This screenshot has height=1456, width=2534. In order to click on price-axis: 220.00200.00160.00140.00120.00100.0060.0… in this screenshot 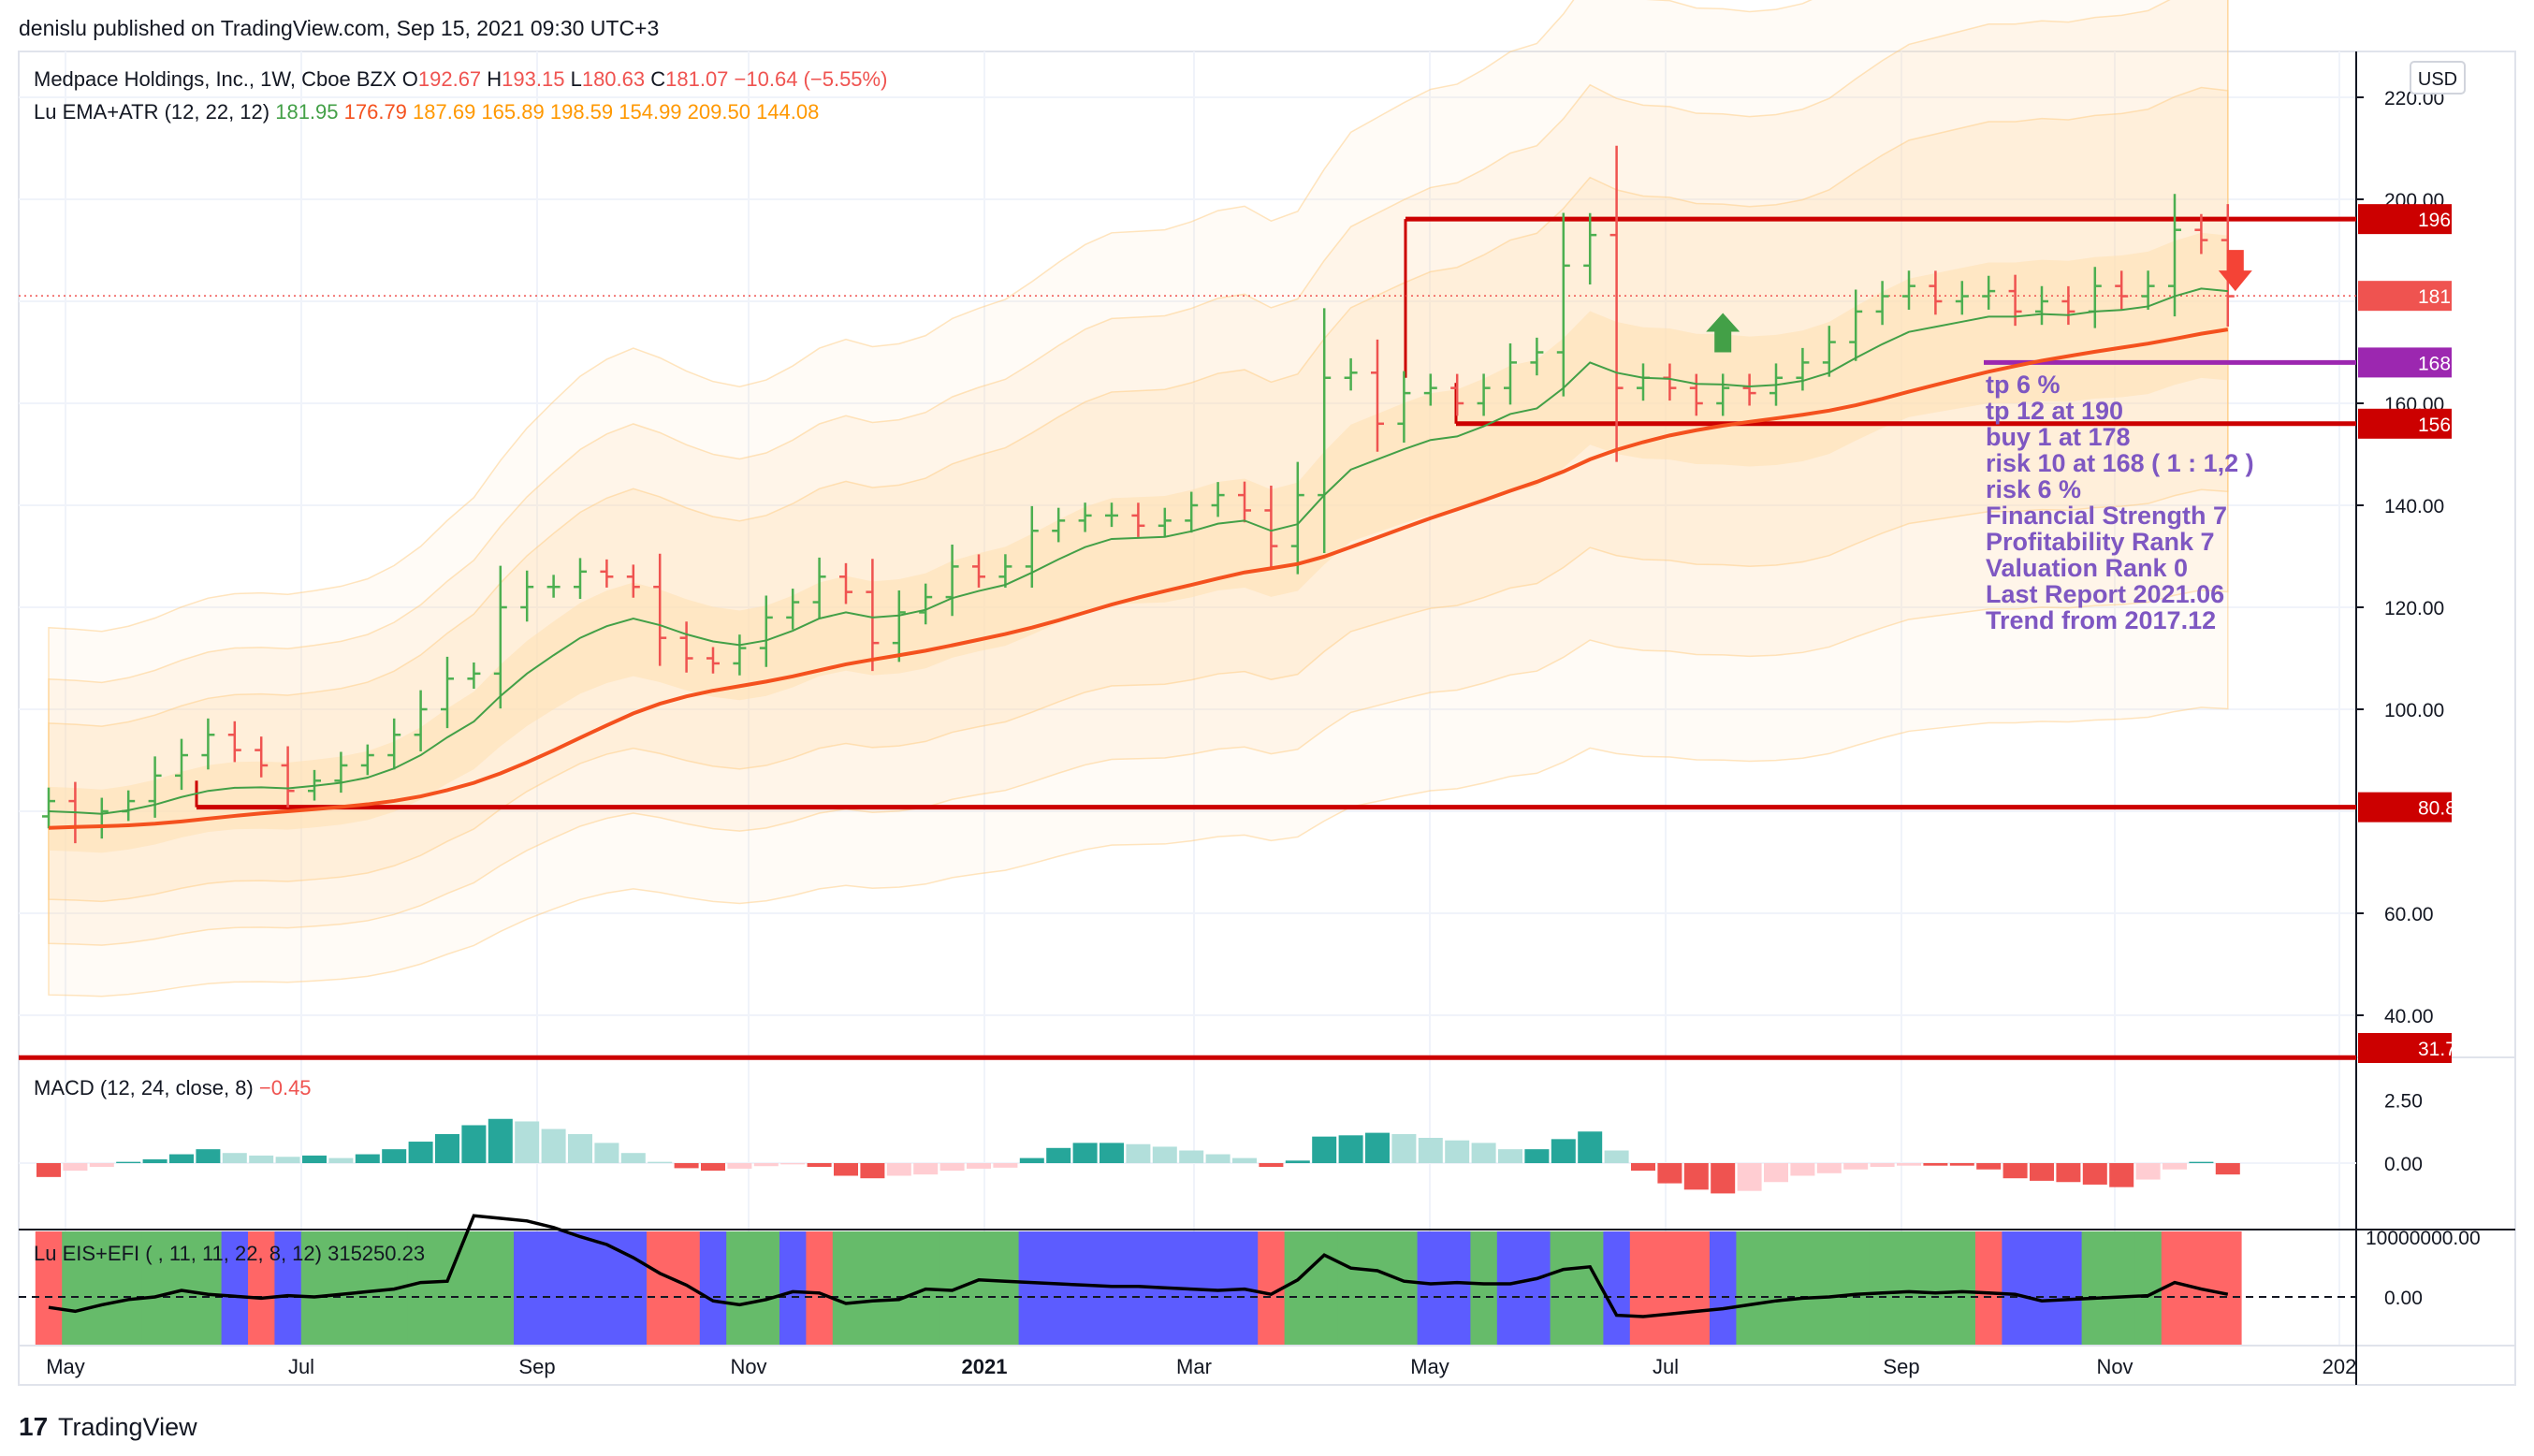, I will do `click(2417, 575)`.